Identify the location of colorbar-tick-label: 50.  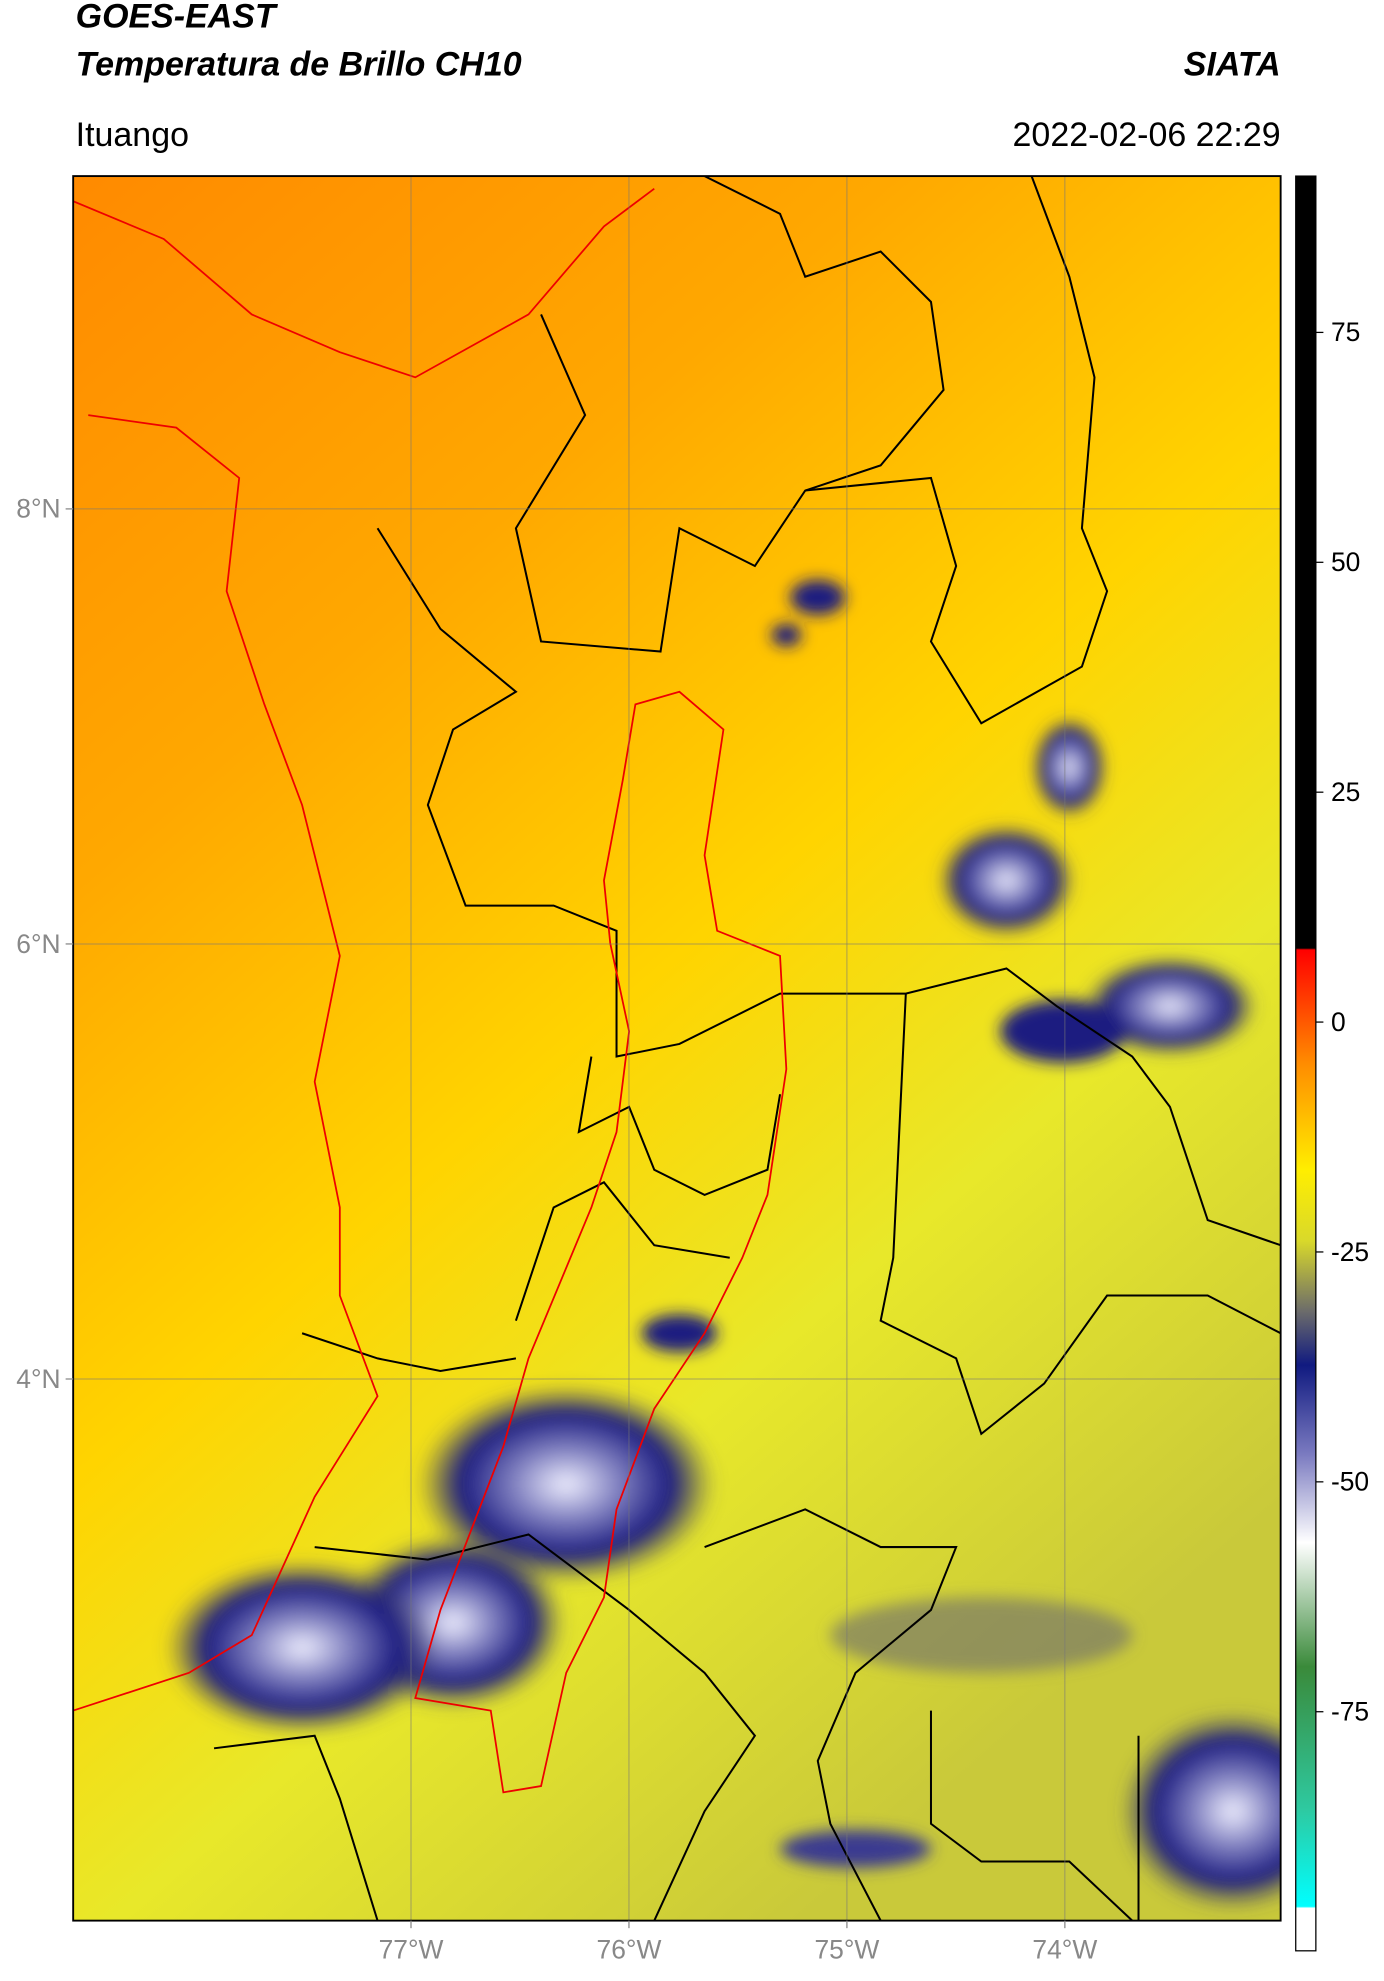
(1345, 562).